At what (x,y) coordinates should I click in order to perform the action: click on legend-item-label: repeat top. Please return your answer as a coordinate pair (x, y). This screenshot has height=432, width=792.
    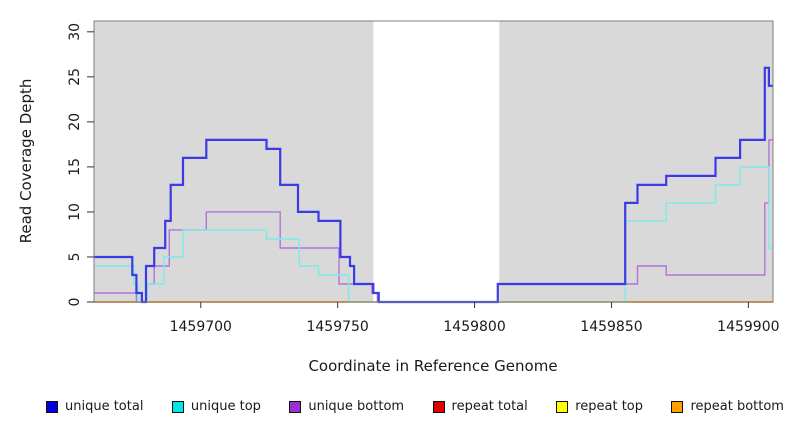
    Looking at the image, I should click on (609, 406).